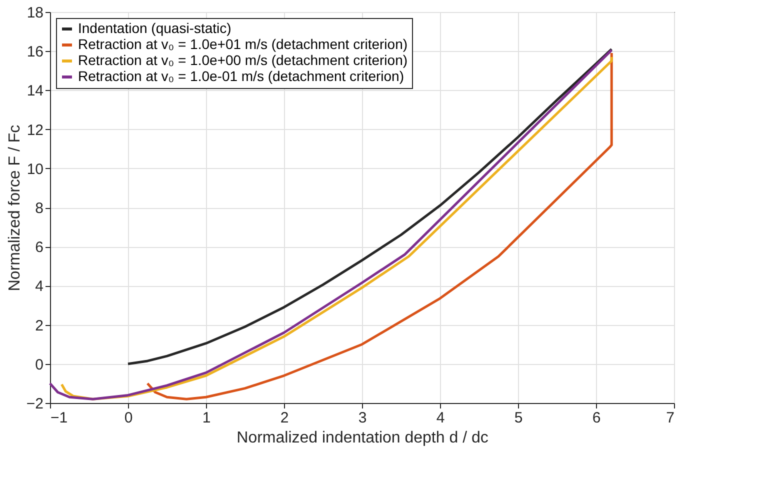  I want to click on y-tick-label: 8, so click(39, 208).